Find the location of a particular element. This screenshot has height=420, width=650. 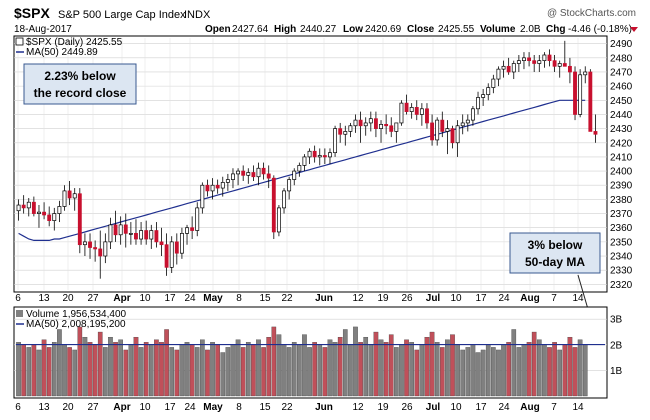

volume-x-tick: 12 is located at coordinates (358, 407).